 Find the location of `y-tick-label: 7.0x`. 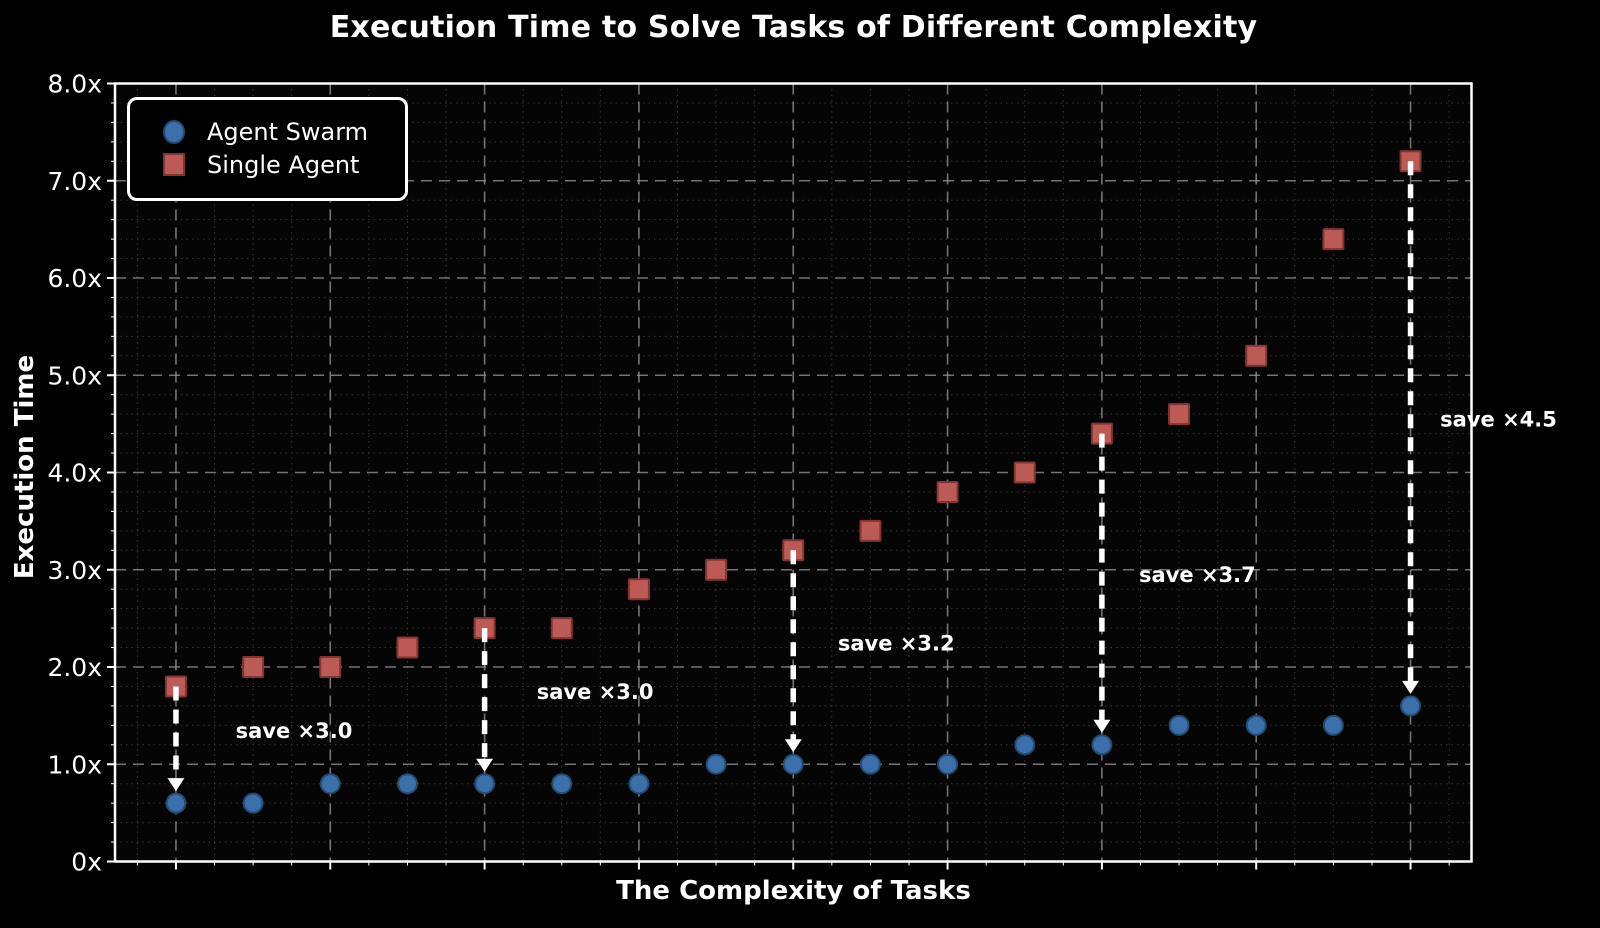

y-tick-label: 7.0x is located at coordinates (74, 181).